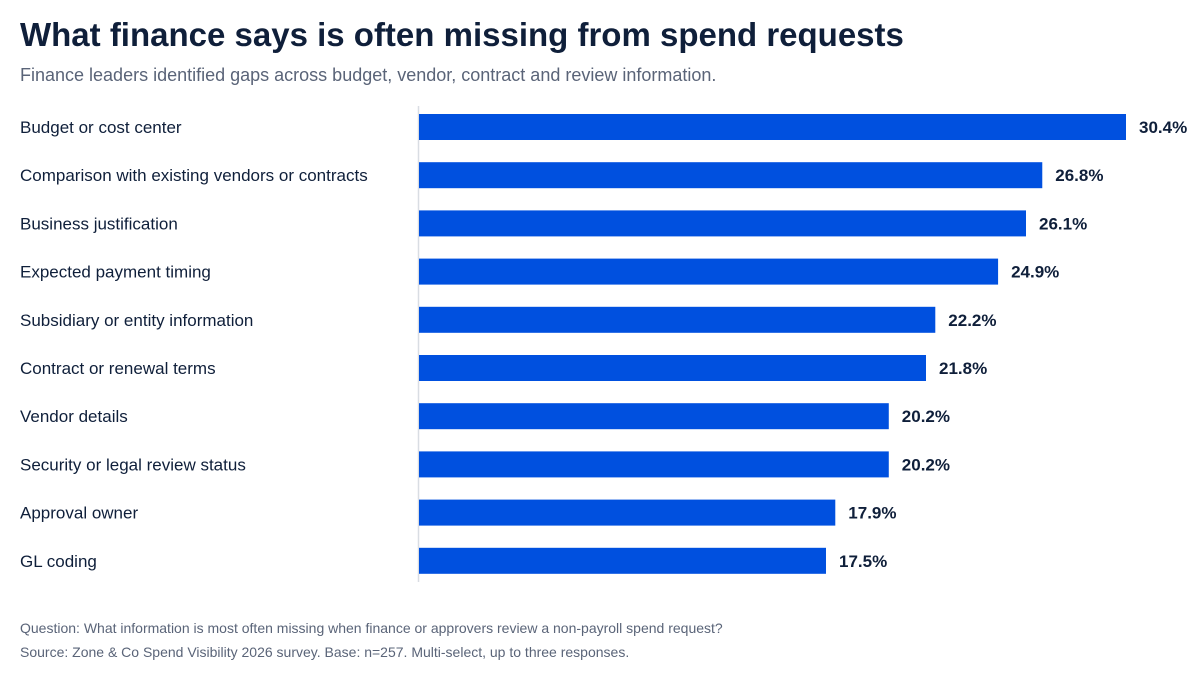 The height and width of the screenshot is (675, 1200). Describe the element at coordinates (79, 513) in the screenshot. I see `category-label: Approval owner` at that location.